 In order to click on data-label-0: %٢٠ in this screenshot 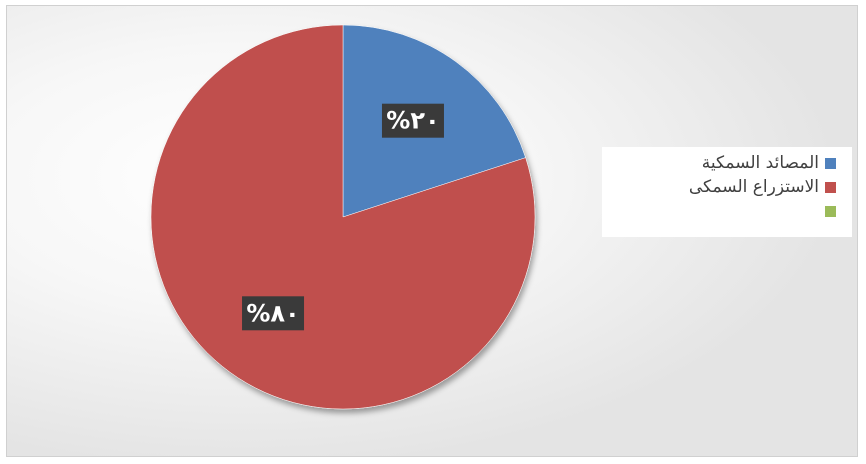, I will do `click(412, 120)`.